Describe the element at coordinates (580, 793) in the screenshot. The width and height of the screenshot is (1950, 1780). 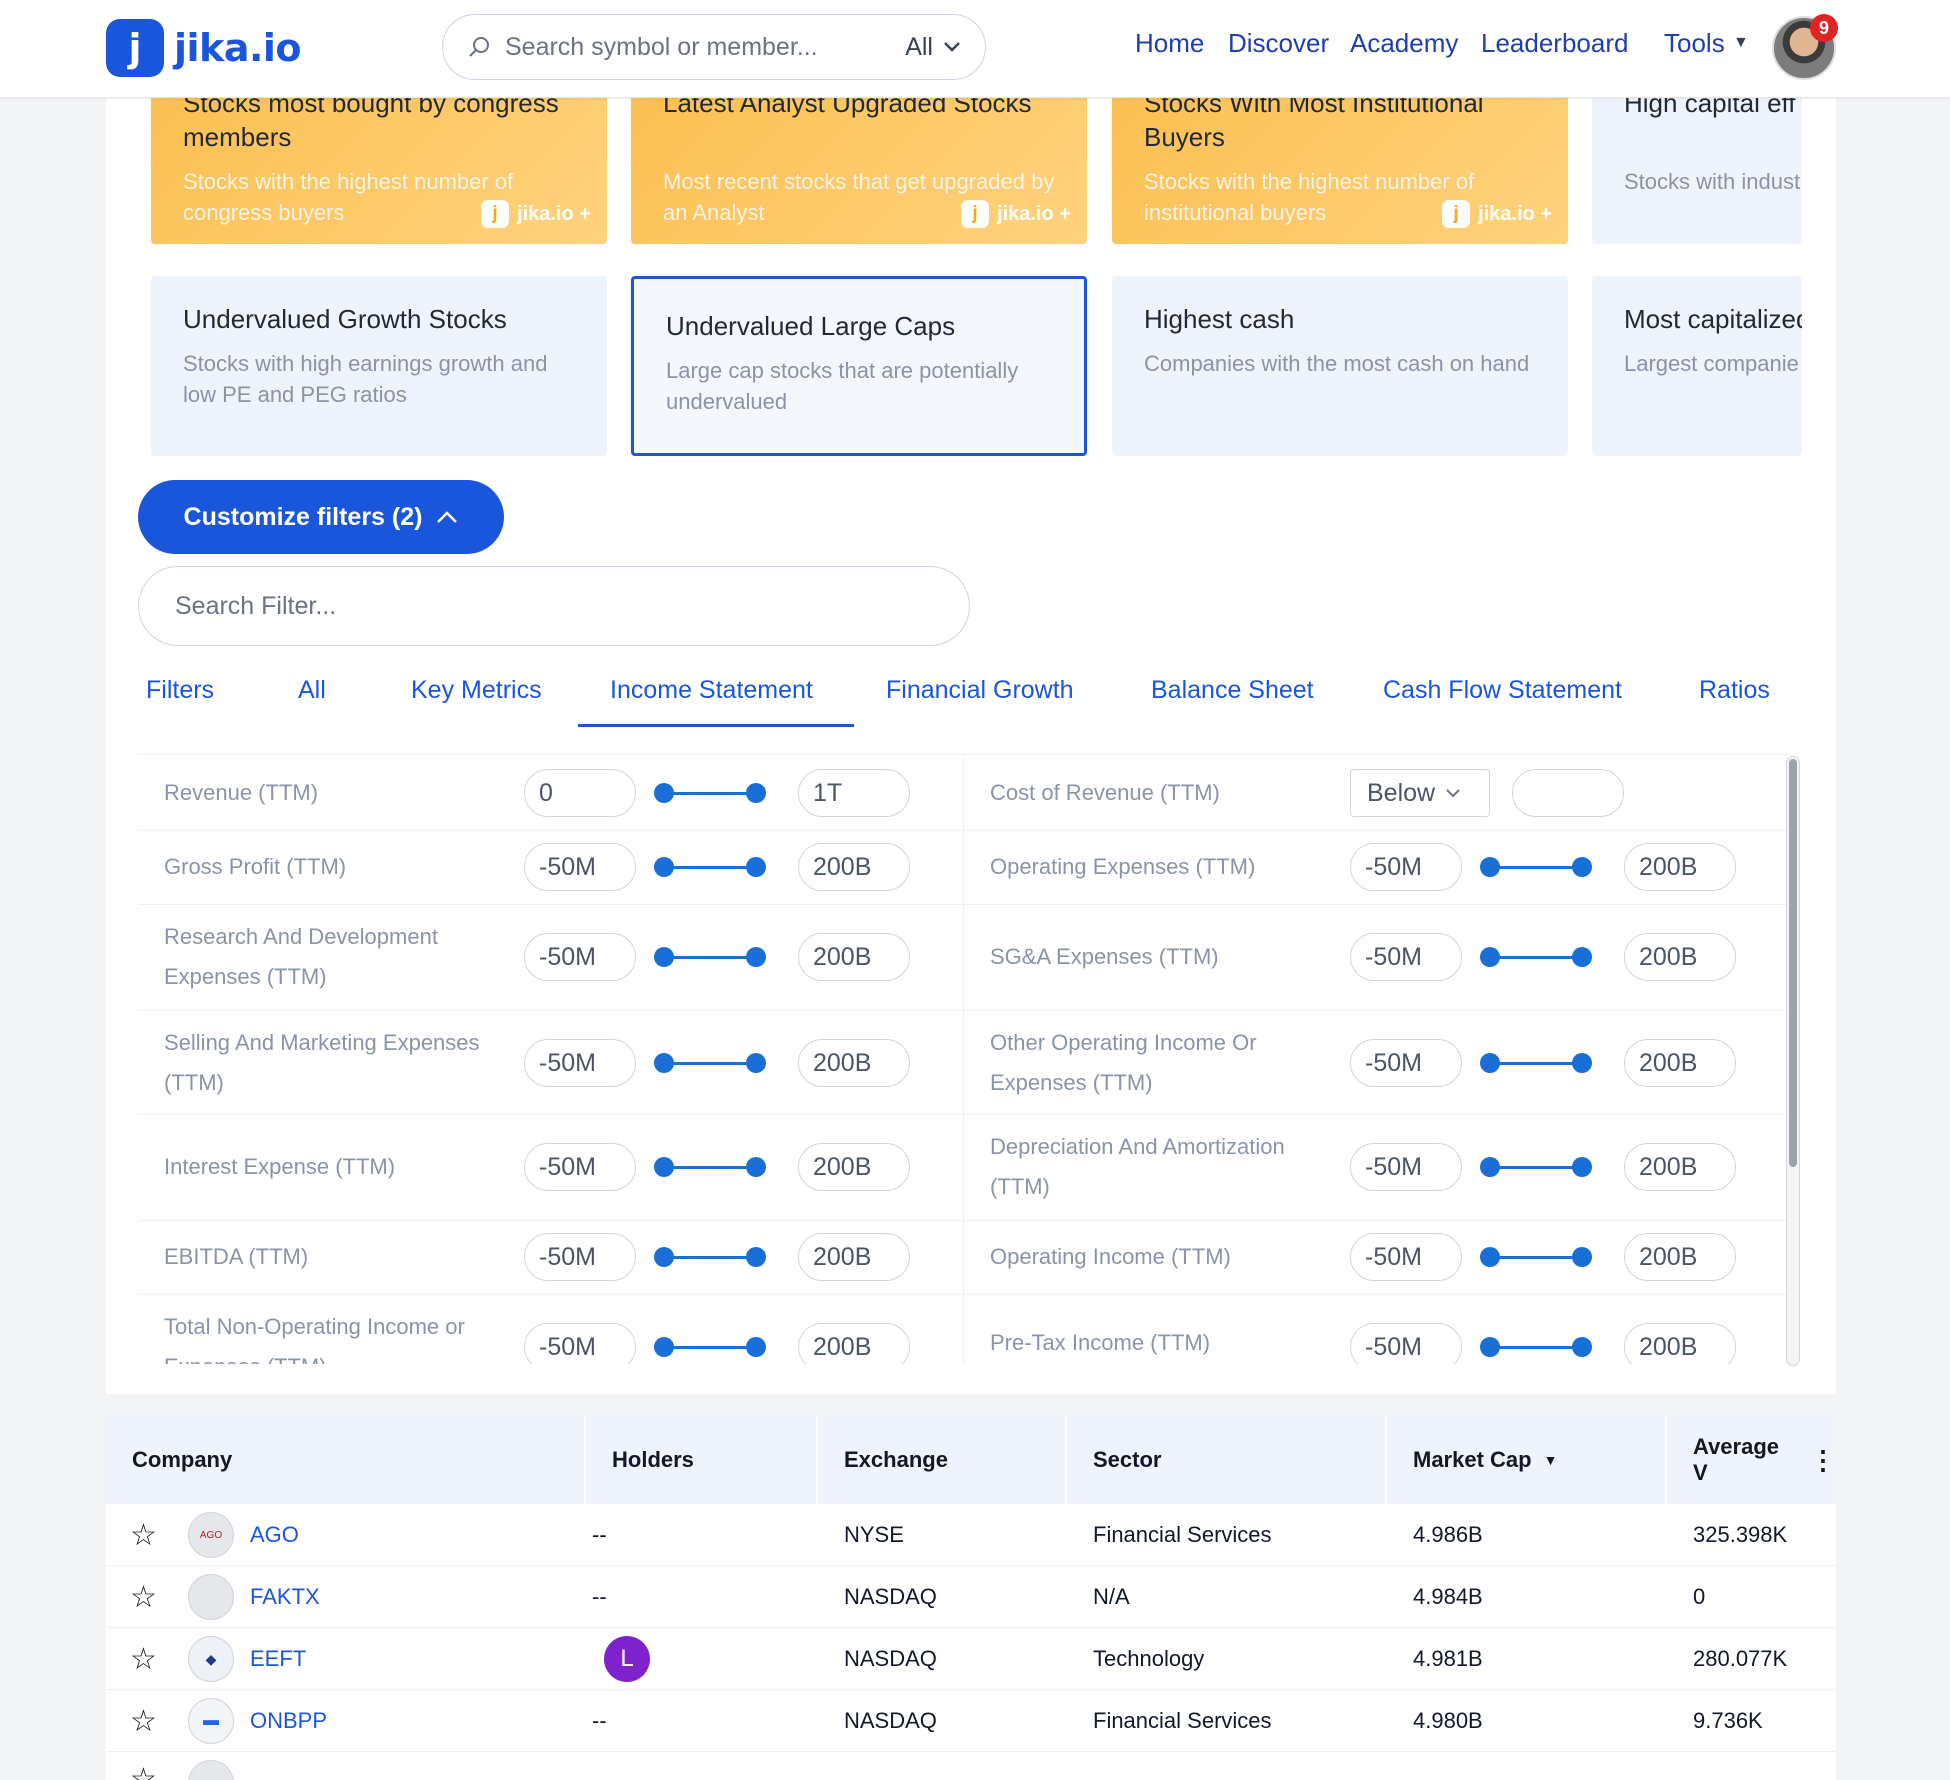
I see `filter-min-input: 0` at that location.